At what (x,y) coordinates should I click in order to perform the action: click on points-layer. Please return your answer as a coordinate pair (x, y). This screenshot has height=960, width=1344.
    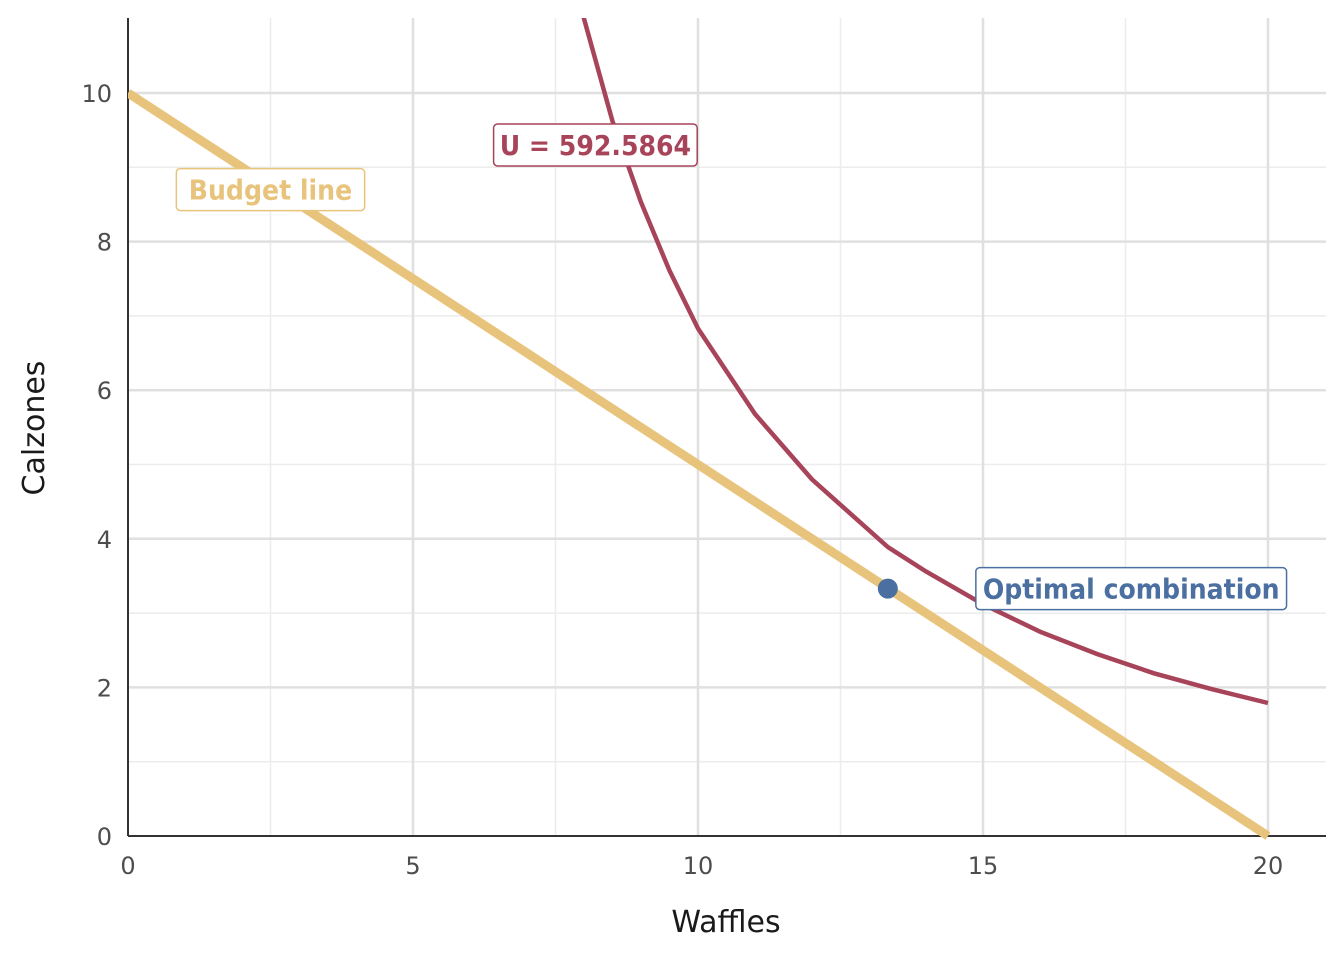
    Looking at the image, I should click on (887, 588).